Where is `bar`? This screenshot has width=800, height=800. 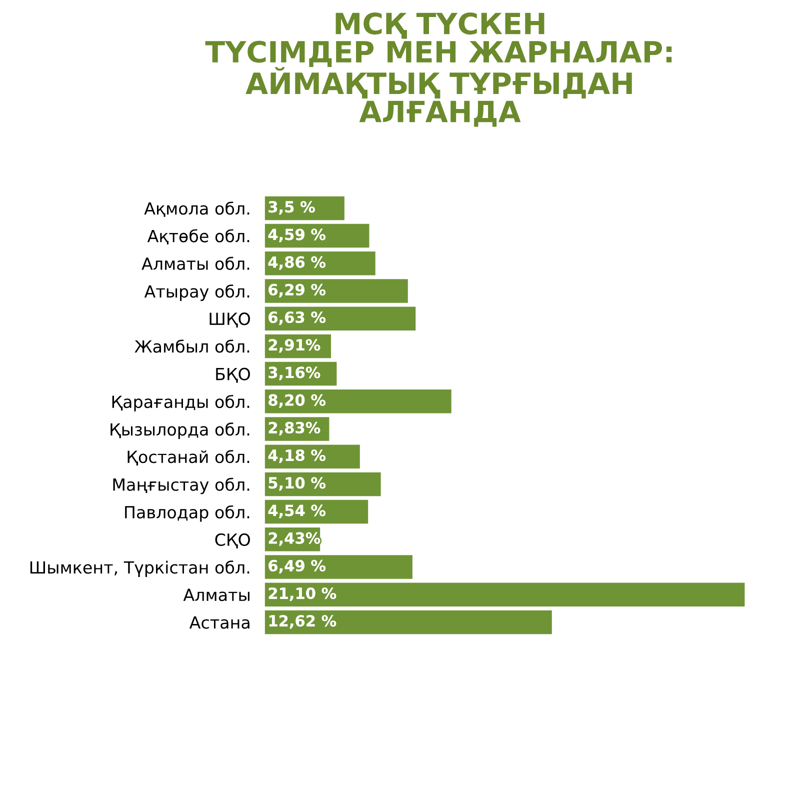
bar is located at coordinates (504, 594).